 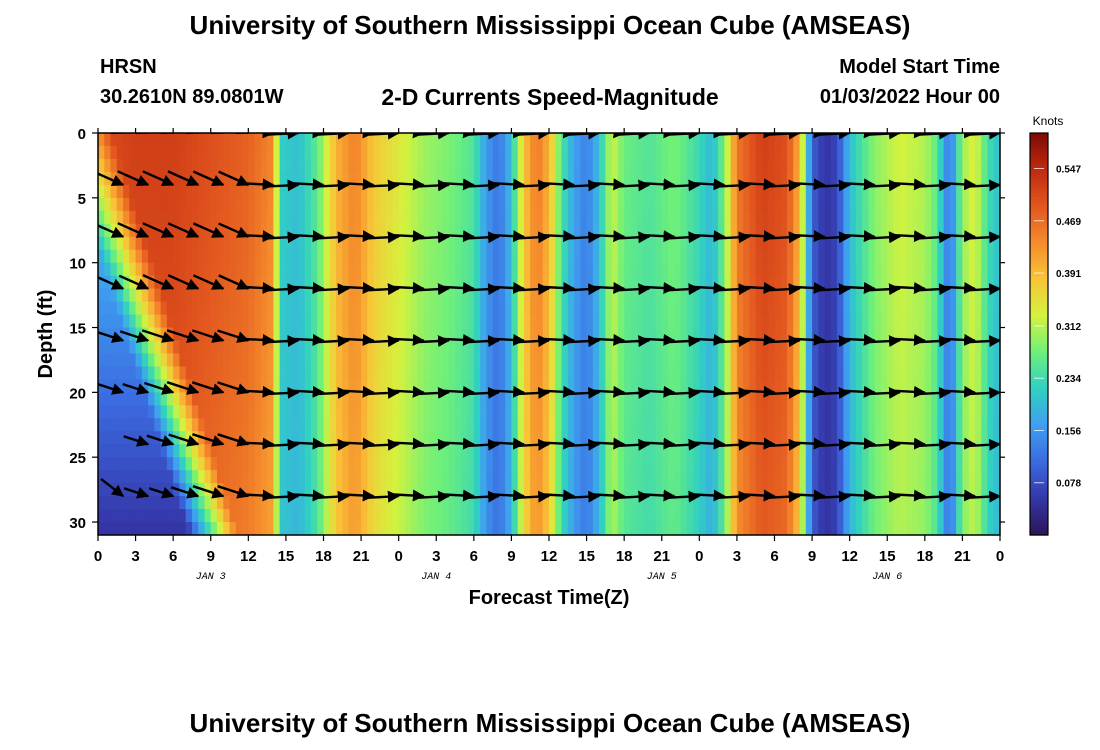 What do you see at coordinates (550, 97) in the screenshot?
I see `chart-subtitle: 2-D Currents Speed-Magnitude` at bounding box center [550, 97].